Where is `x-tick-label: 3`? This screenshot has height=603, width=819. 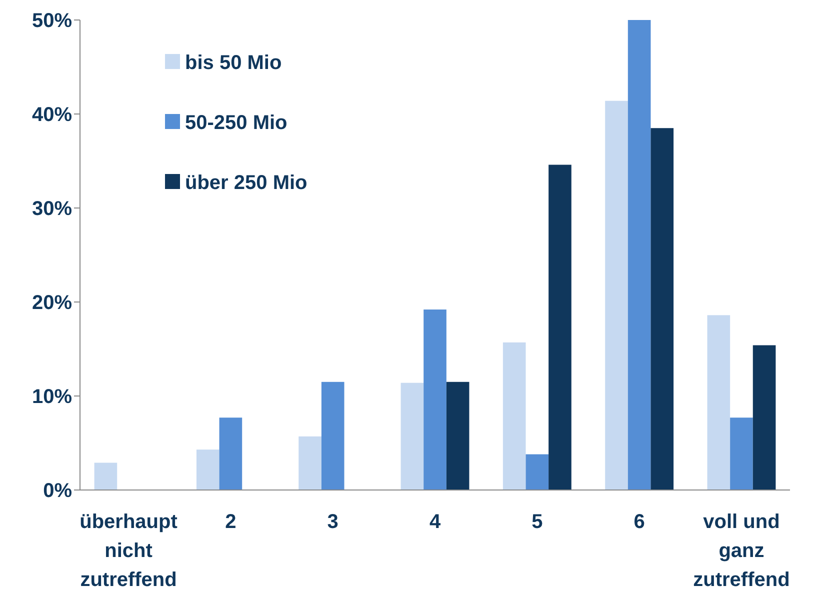
x-tick-label: 3 is located at coordinates (332, 522).